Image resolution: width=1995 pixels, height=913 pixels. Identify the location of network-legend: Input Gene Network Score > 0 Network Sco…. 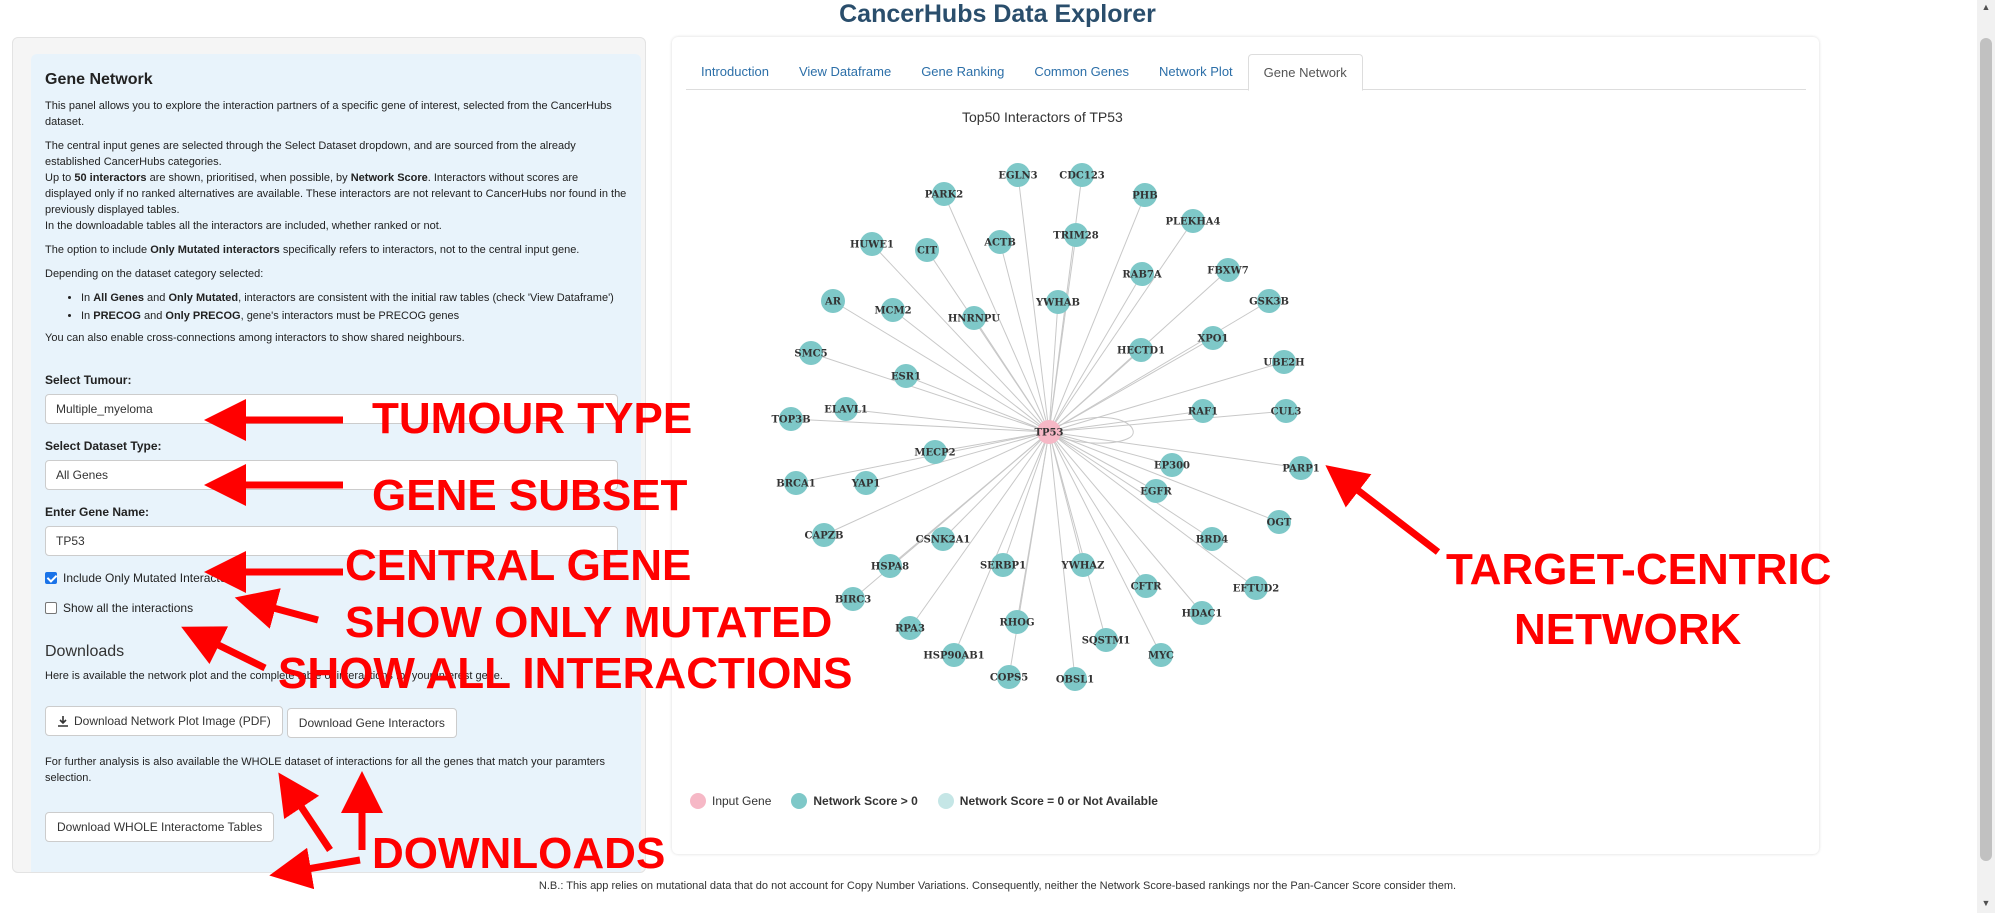
(934, 801).